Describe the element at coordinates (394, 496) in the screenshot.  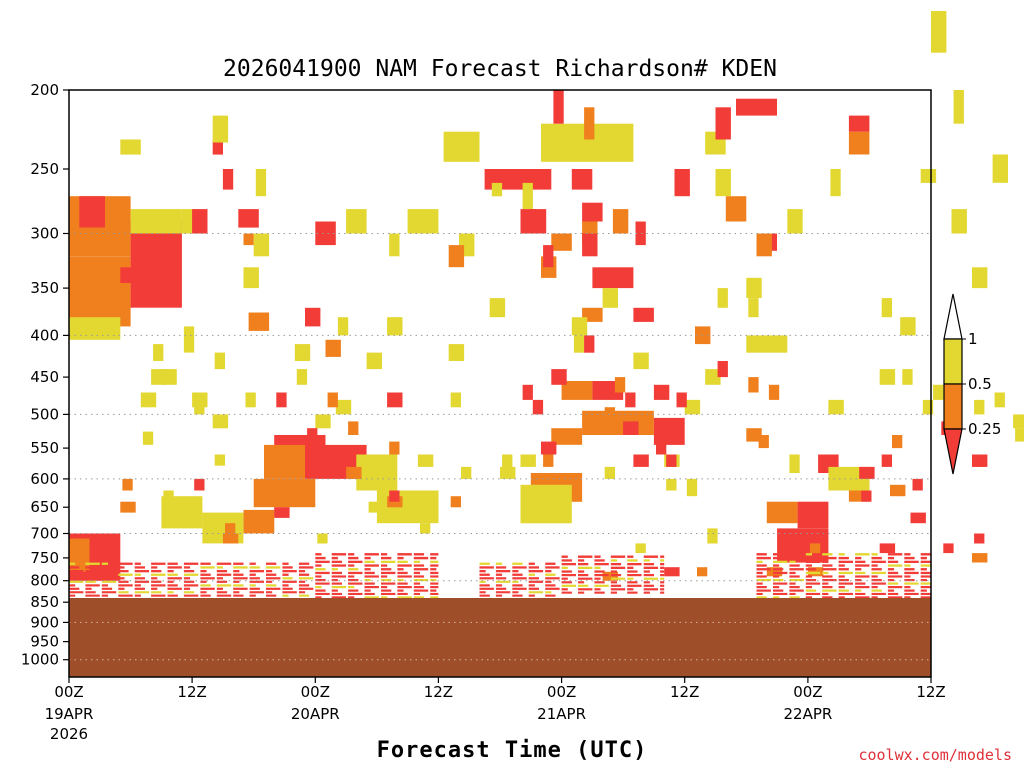
I see `ri-cell-red` at that location.